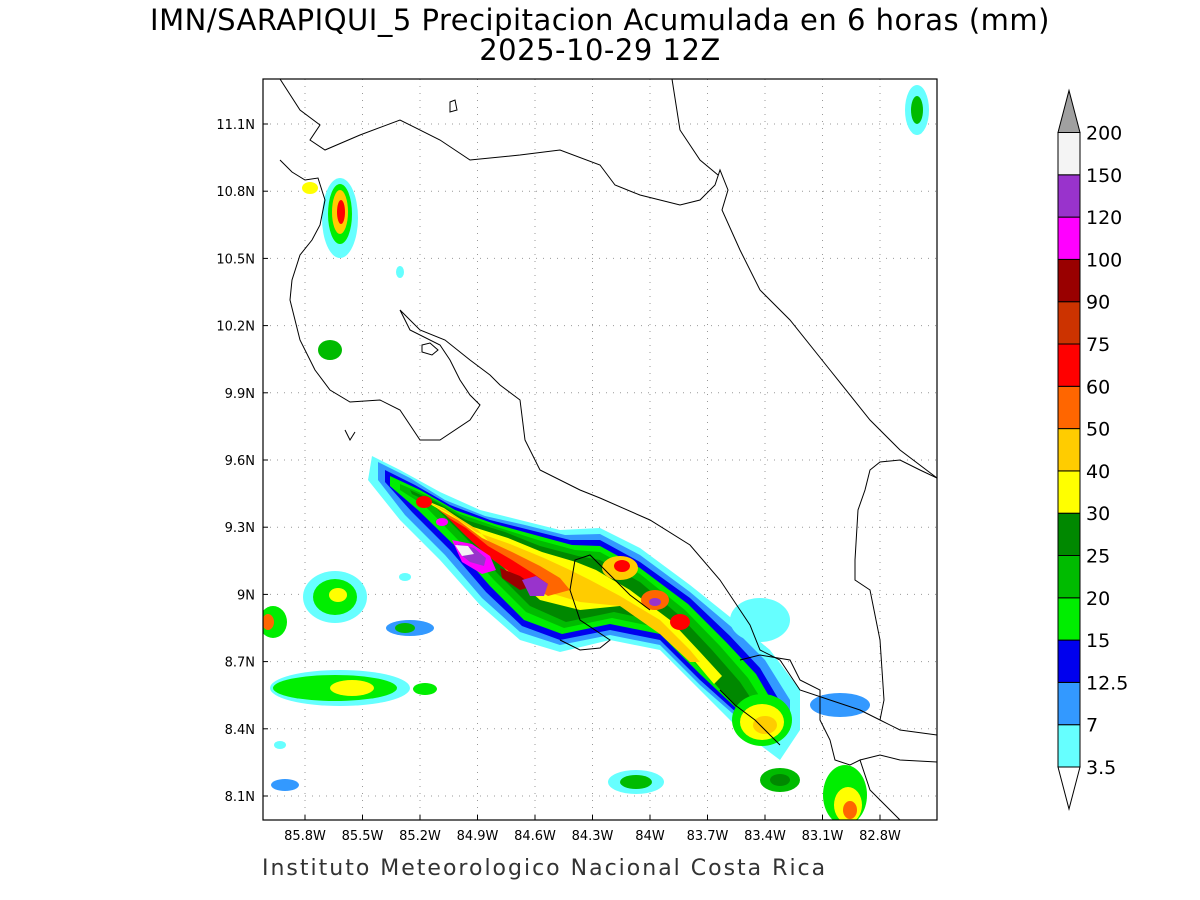 This screenshot has height=900, width=1200. Describe the element at coordinates (1107, 683) in the screenshot. I see `colorbar-label: 12.5` at that location.